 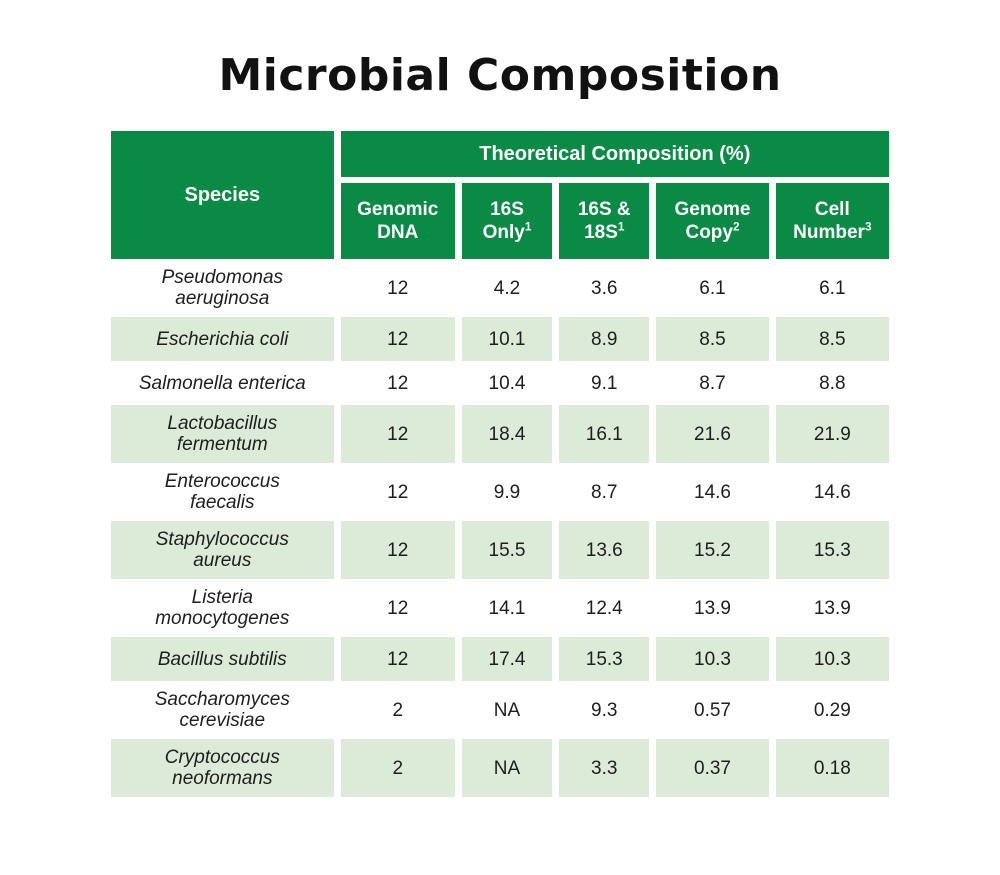 I want to click on species-name: Saccharomyces cerevisiae, so click(x=222, y=710).